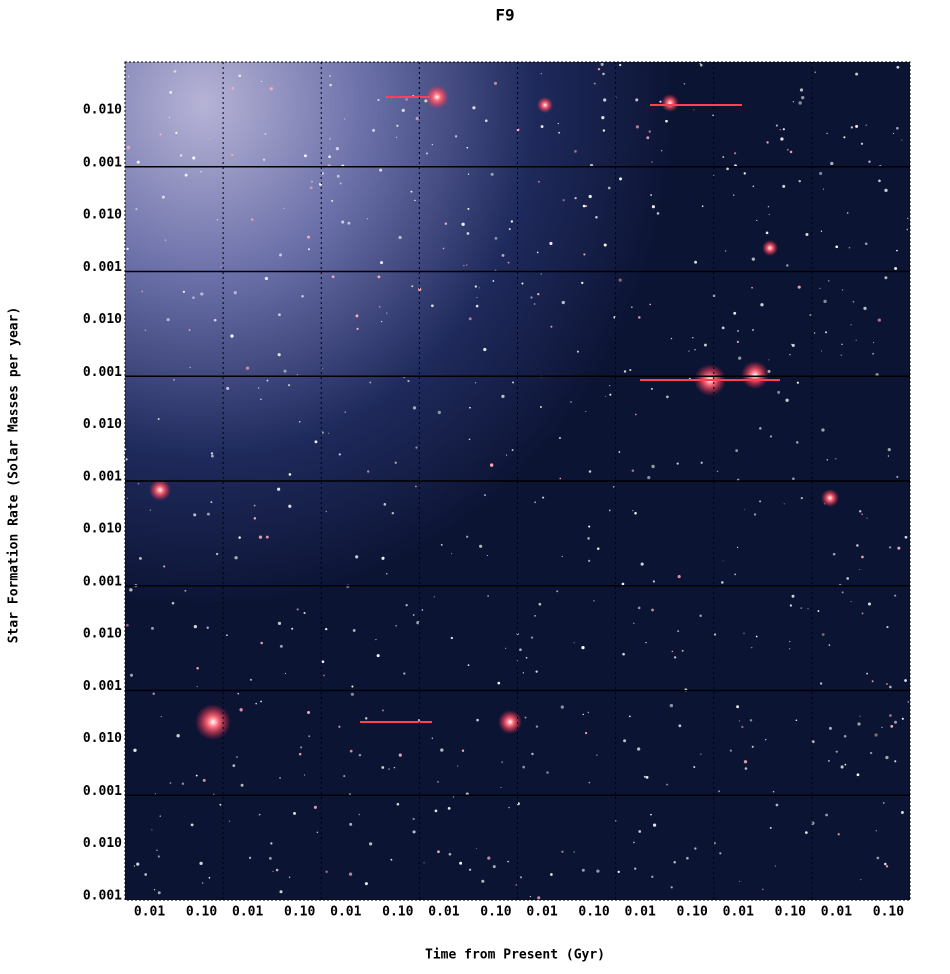 Image resolution: width=950 pixels, height=974 pixels. I want to click on y-tick-label: 0.001, so click(102, 896).